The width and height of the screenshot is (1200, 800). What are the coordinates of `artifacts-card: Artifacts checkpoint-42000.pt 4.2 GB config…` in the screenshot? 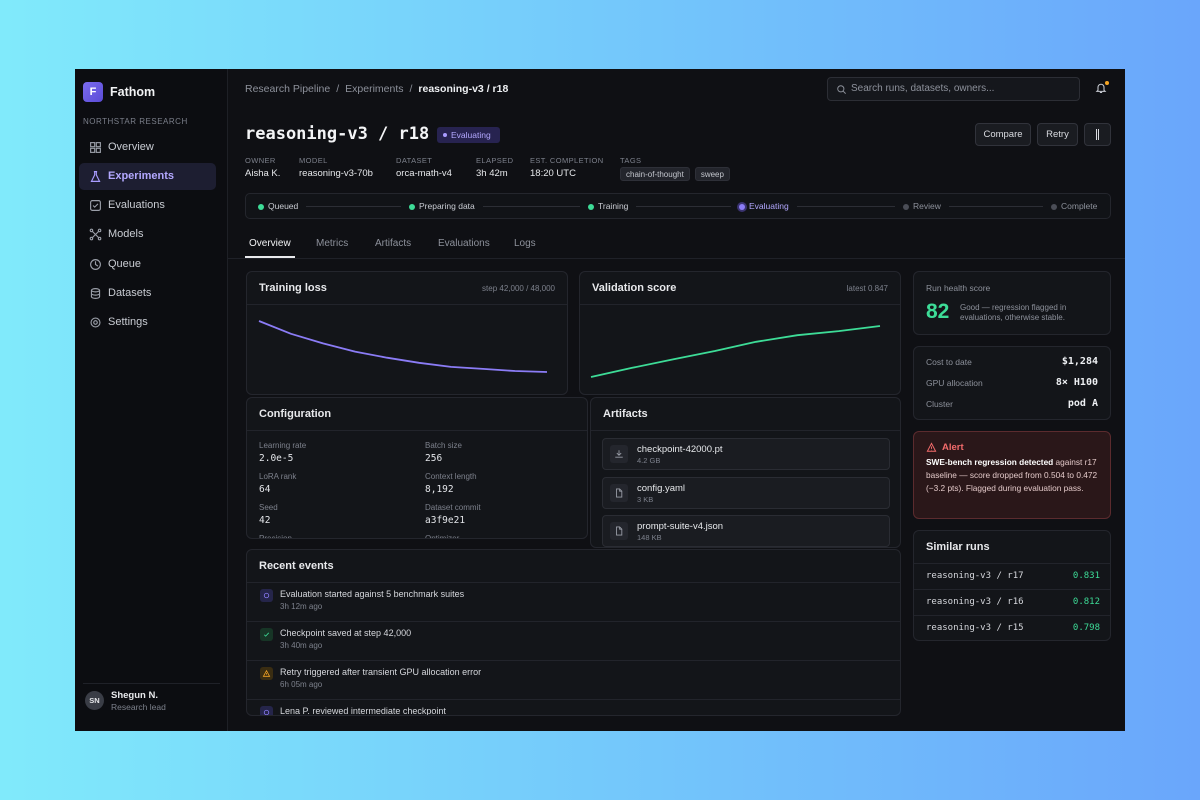 It's located at (745, 472).